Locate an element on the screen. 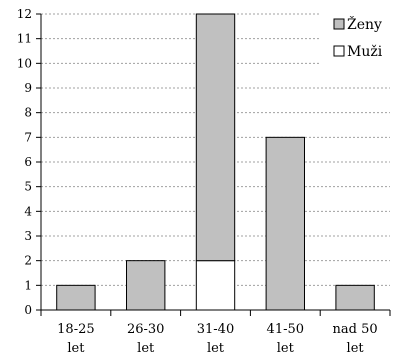 Image resolution: width=403 pixels, height=360 pixels. legend-swatch-zeny is located at coordinates (339, 24).